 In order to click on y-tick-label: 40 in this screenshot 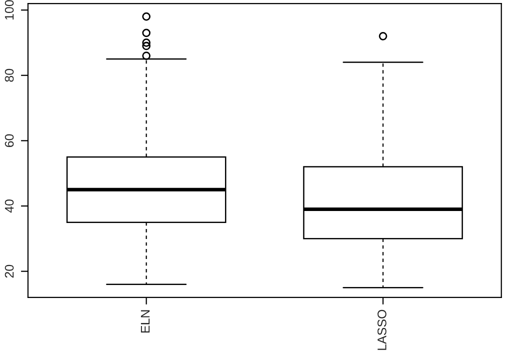, I will do `click(9, 206)`.